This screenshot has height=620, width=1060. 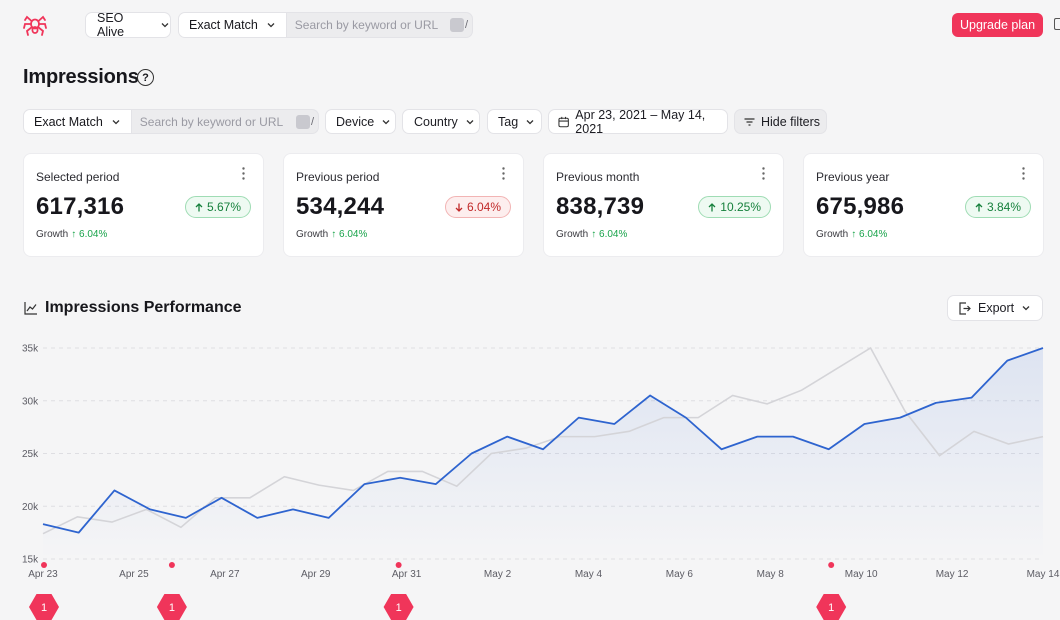 I want to click on y-tick-label: 25k, so click(x=30, y=454).